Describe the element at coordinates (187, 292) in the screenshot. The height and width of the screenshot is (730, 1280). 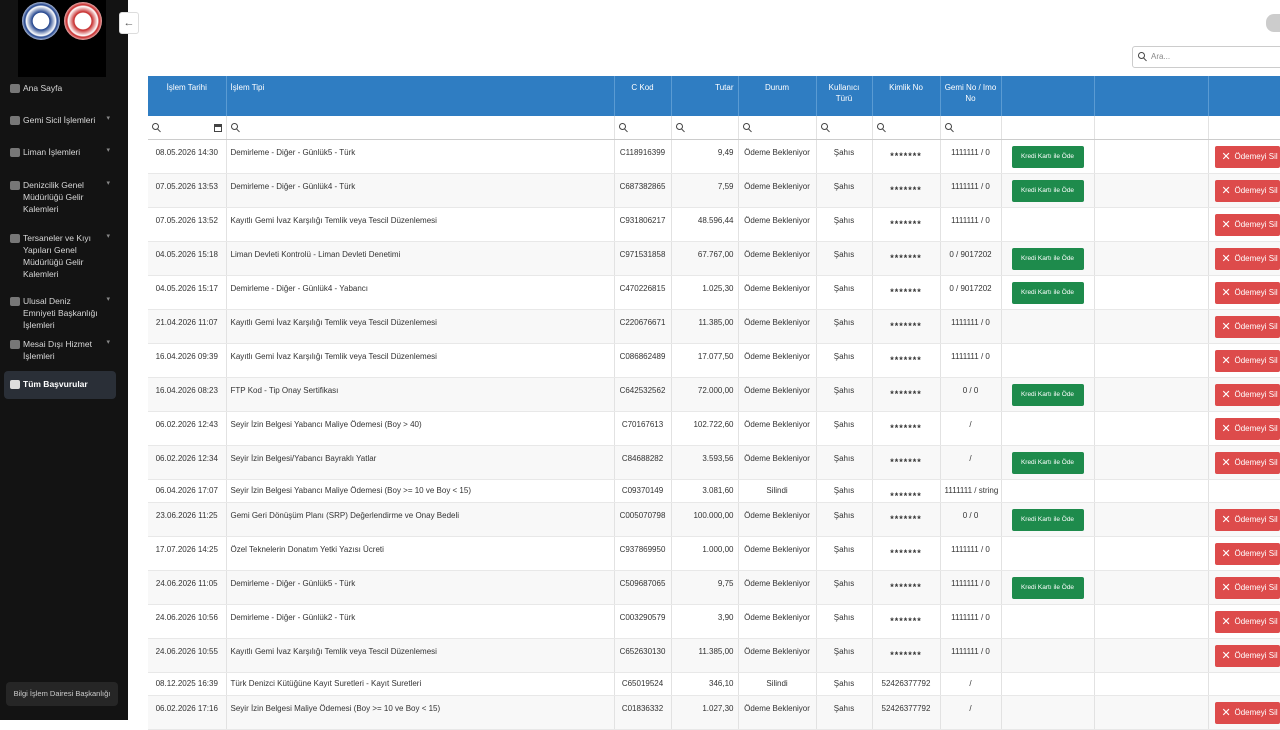
I see `table-cell: 04.05.2026 15:17` at that location.